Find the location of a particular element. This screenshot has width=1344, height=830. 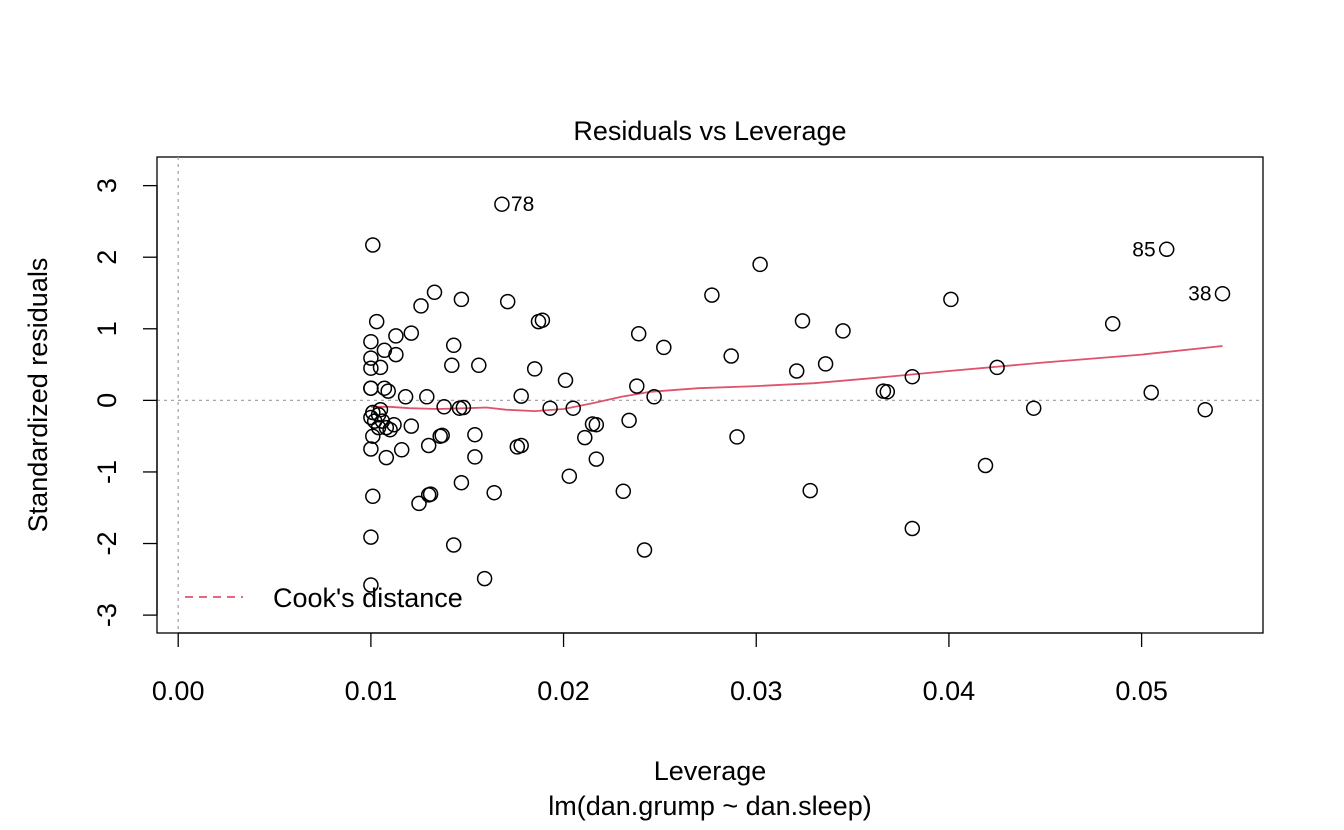

y-tick-label: -2 is located at coordinates (107, 544).